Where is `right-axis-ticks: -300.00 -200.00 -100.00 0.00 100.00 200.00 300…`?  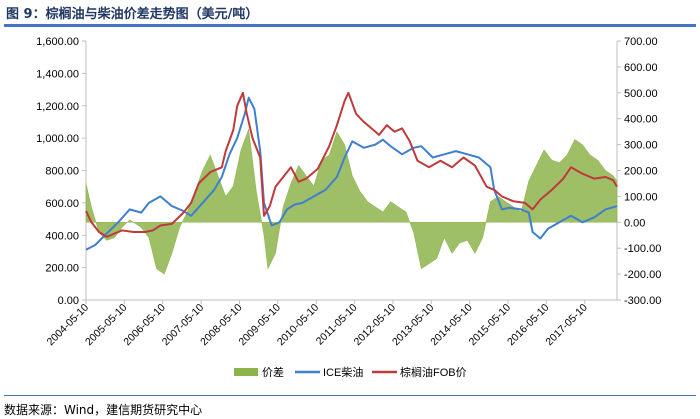
right-axis-ticks: -300.00 -200.00 -100.00 0.00 100.00 200.00 300… is located at coordinates (639, 171).